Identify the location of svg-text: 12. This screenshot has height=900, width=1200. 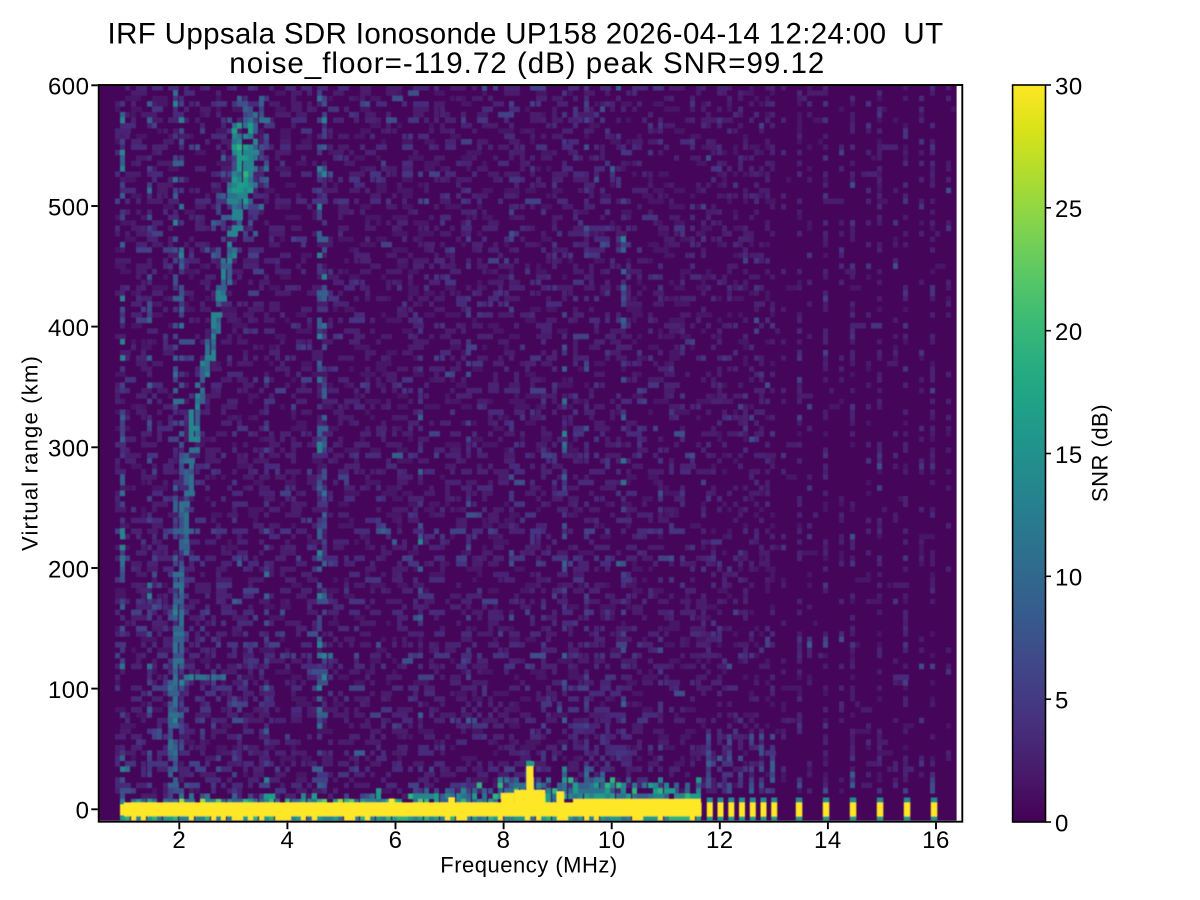
(720, 840).